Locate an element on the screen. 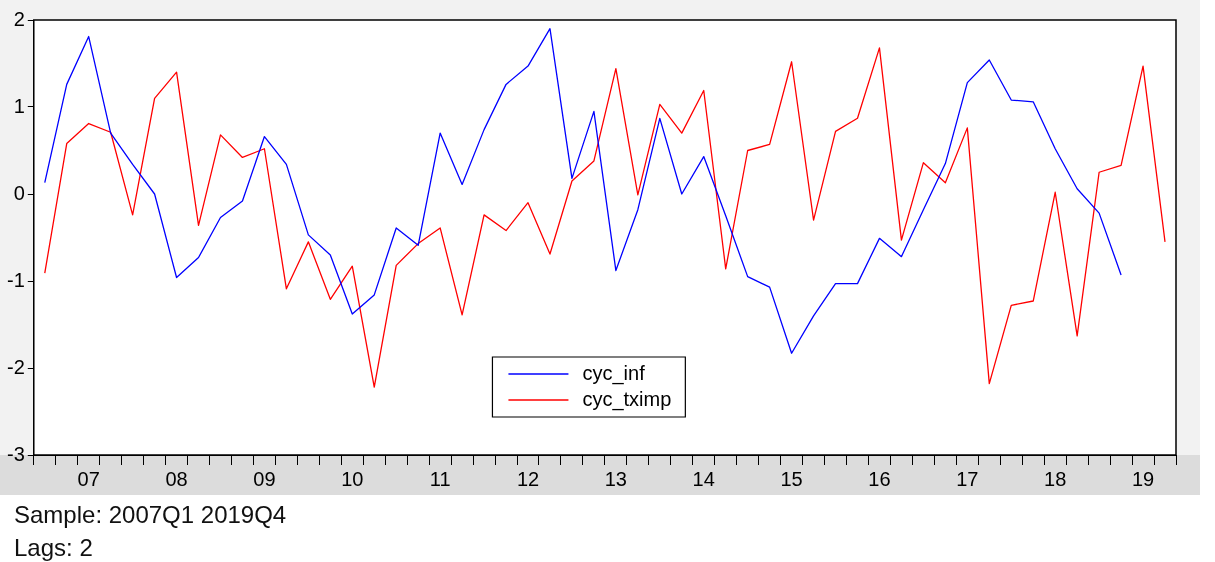 This screenshot has width=1215, height=562. text: Lags: 2 is located at coordinates (54, 547).